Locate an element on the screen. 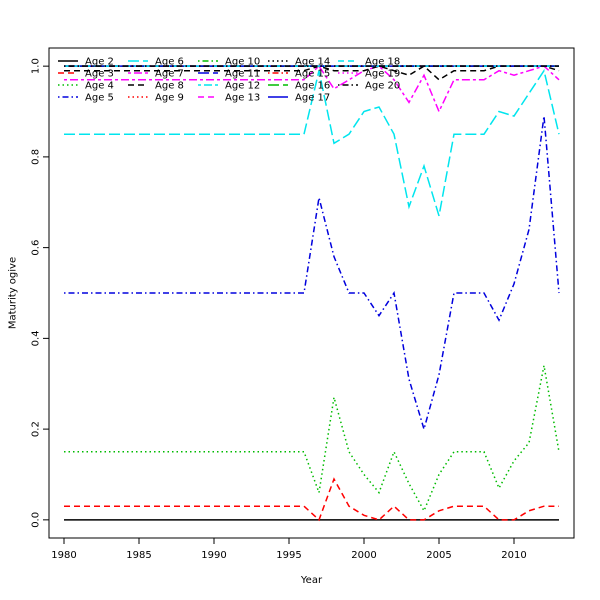  x-axis: 1980 1985 1990 1995 2000 2005 2010 is located at coordinates (289, 549).